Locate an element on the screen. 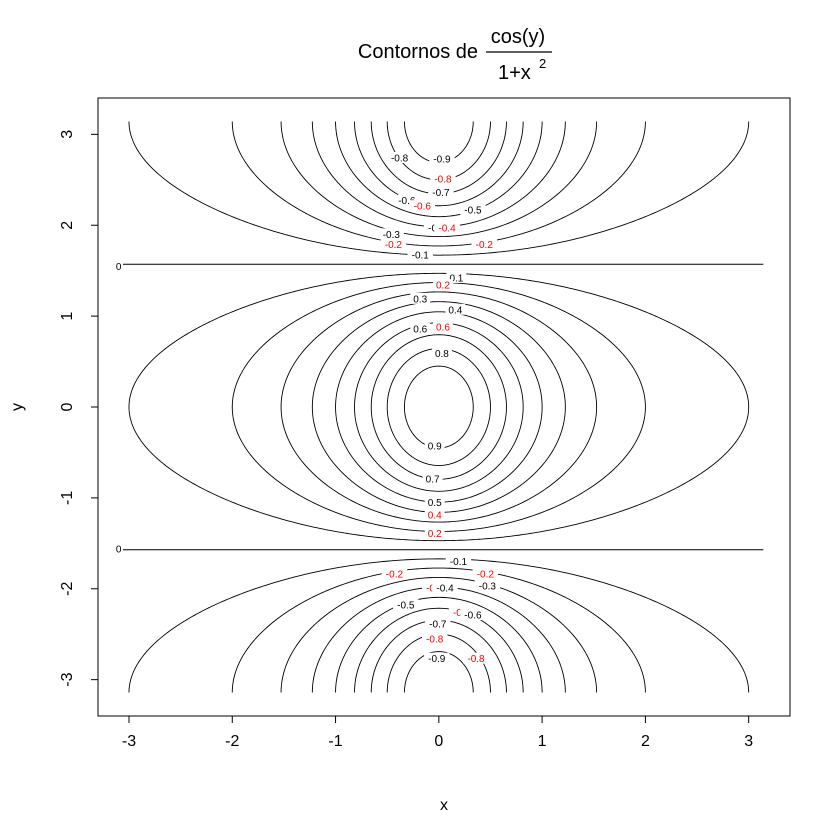 The image size is (840, 840). contour-label: 0.3 is located at coordinates (420, 299).